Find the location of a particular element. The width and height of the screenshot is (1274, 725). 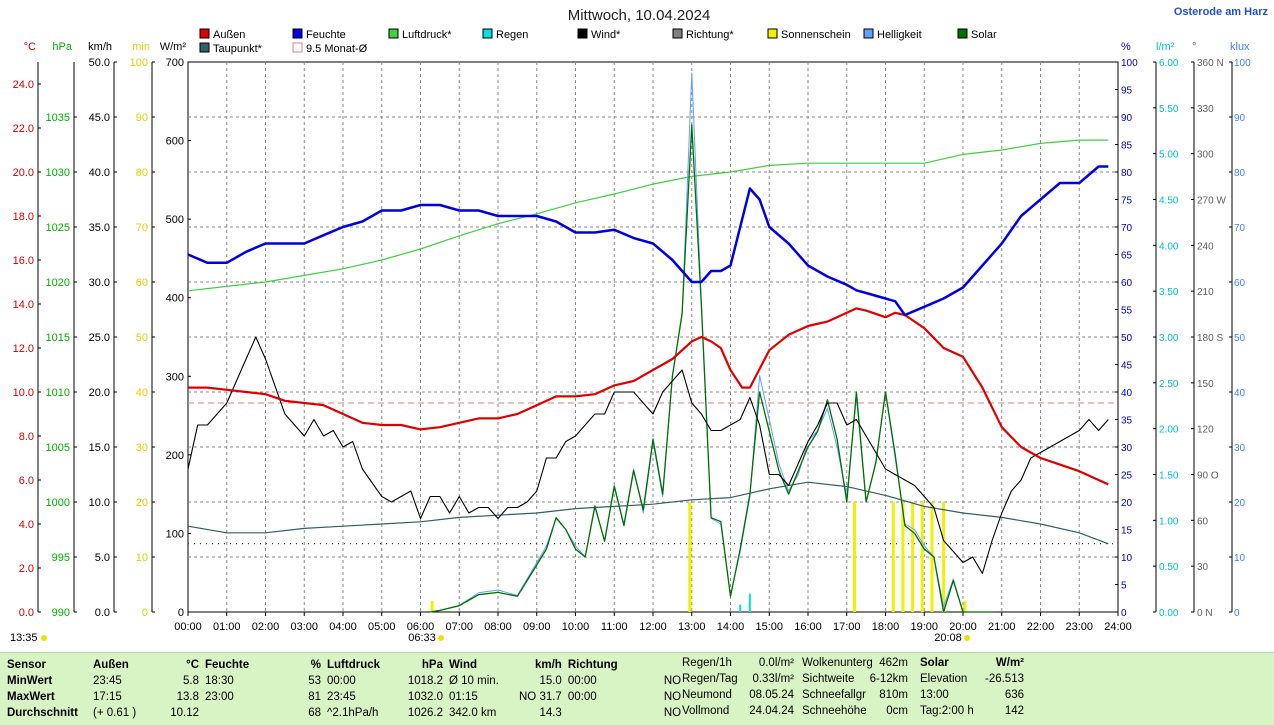

left-tick-label: 300 is located at coordinates (175, 377).